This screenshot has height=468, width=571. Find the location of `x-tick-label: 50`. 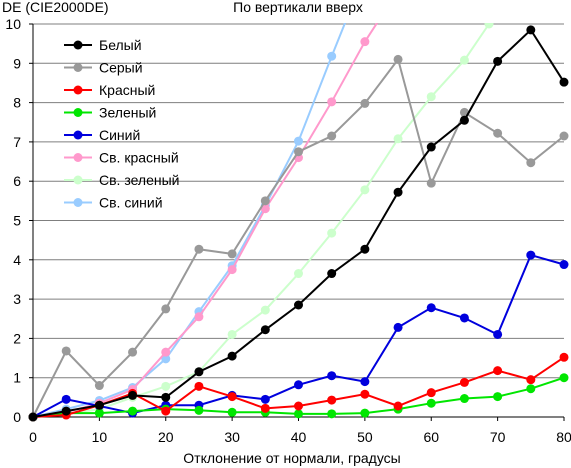

x-tick-label: 50 is located at coordinates (365, 437).